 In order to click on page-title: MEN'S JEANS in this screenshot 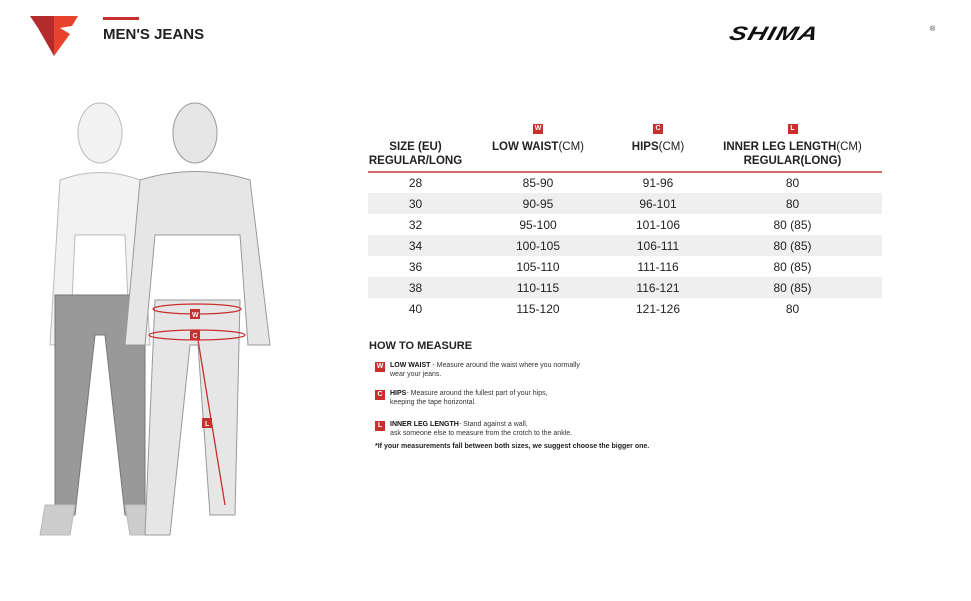, I will do `click(154, 34)`.